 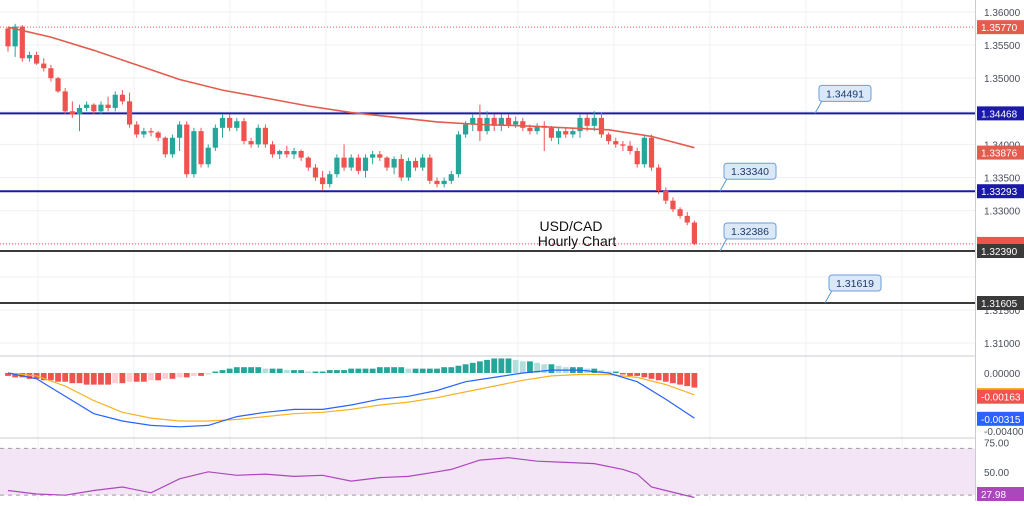 I want to click on macd-tag: -0.00315, so click(x=1001, y=420).